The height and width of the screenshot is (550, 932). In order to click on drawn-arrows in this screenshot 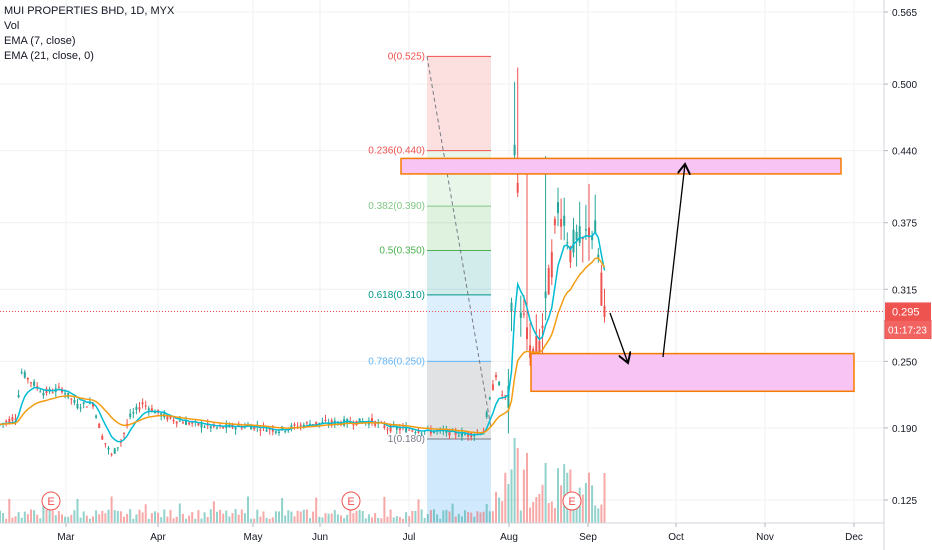, I will do `click(647, 263)`.